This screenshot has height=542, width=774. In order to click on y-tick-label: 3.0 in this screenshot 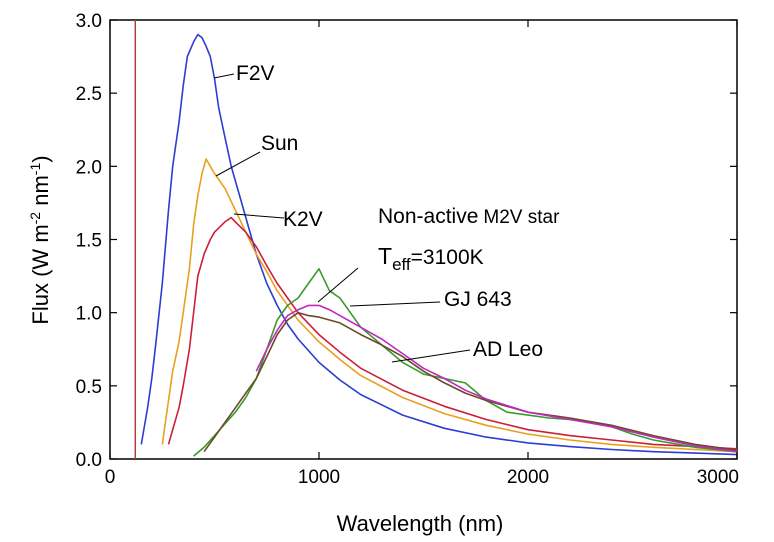, I will do `click(89, 21)`.